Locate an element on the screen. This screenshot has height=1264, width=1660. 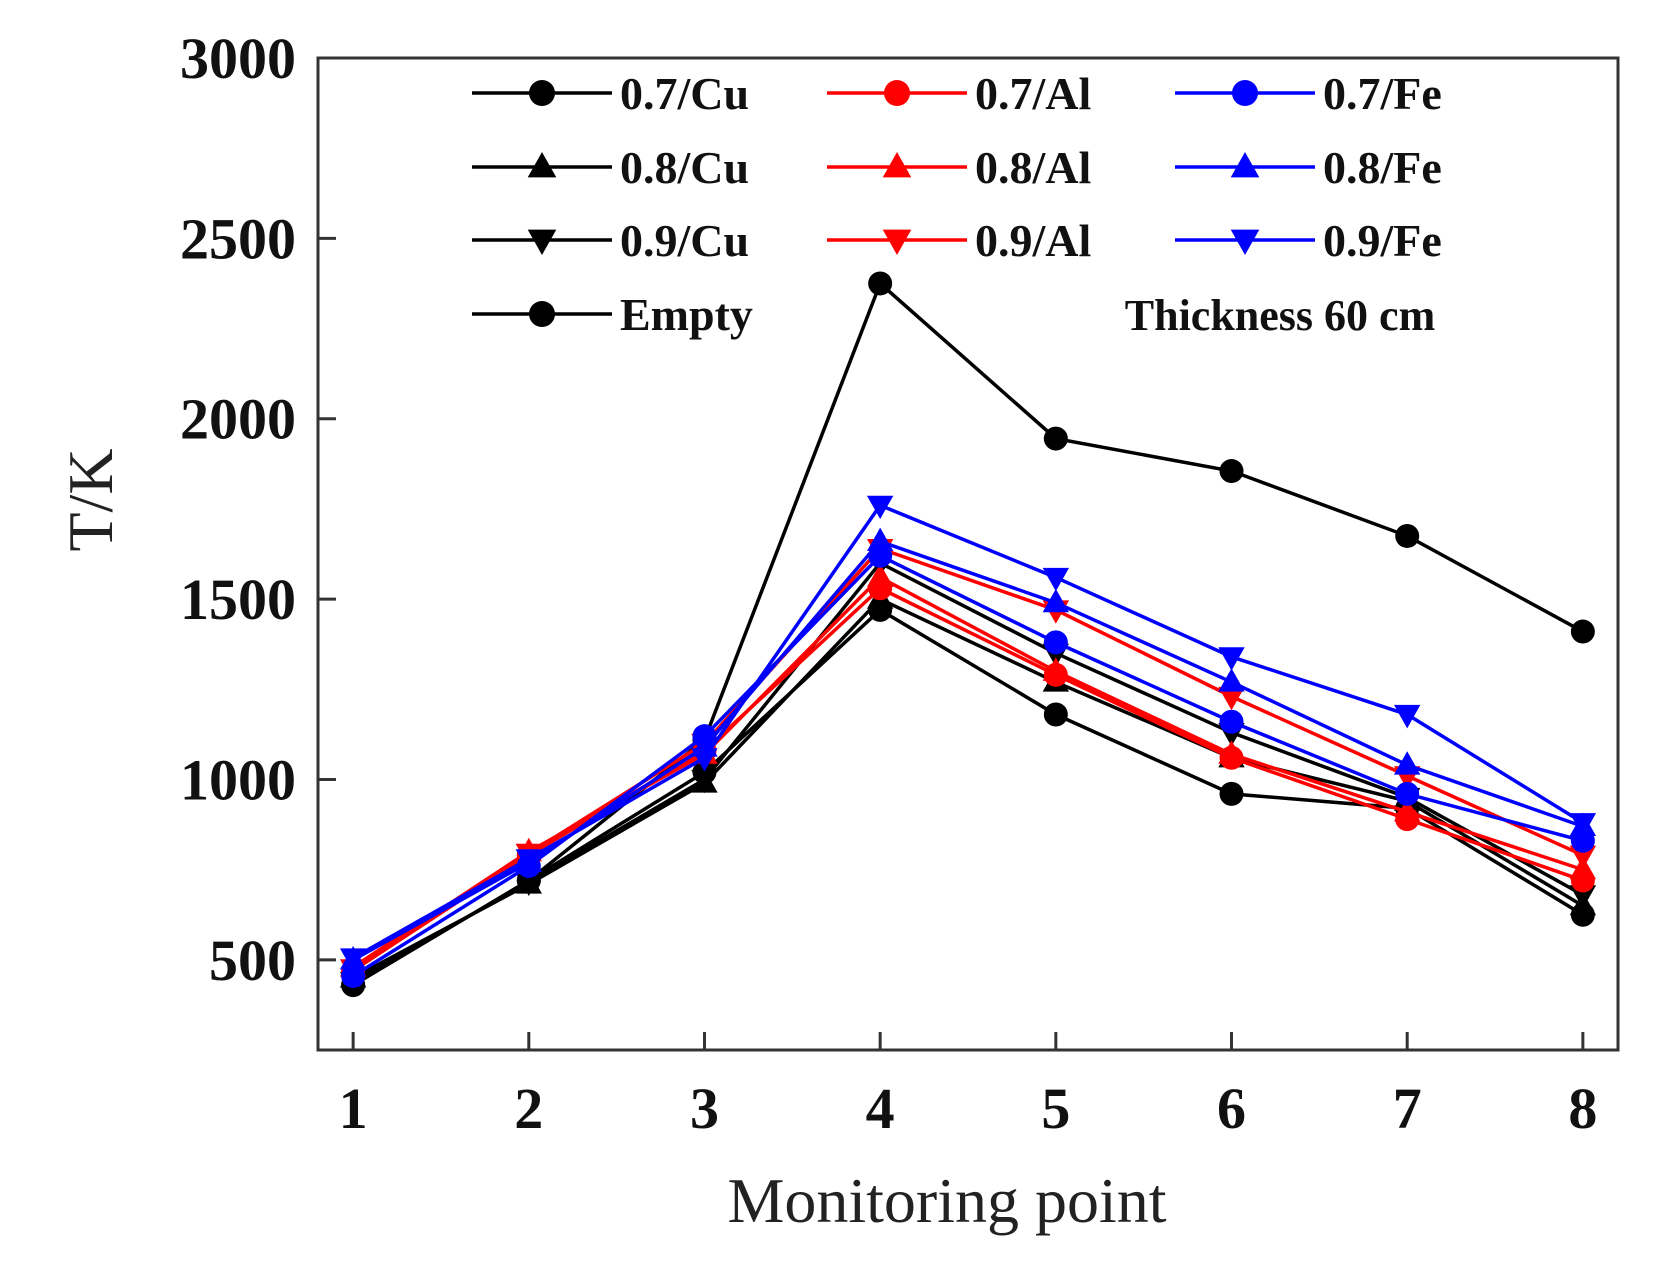
legend-label: 0.8/Al is located at coordinates (1033, 167).